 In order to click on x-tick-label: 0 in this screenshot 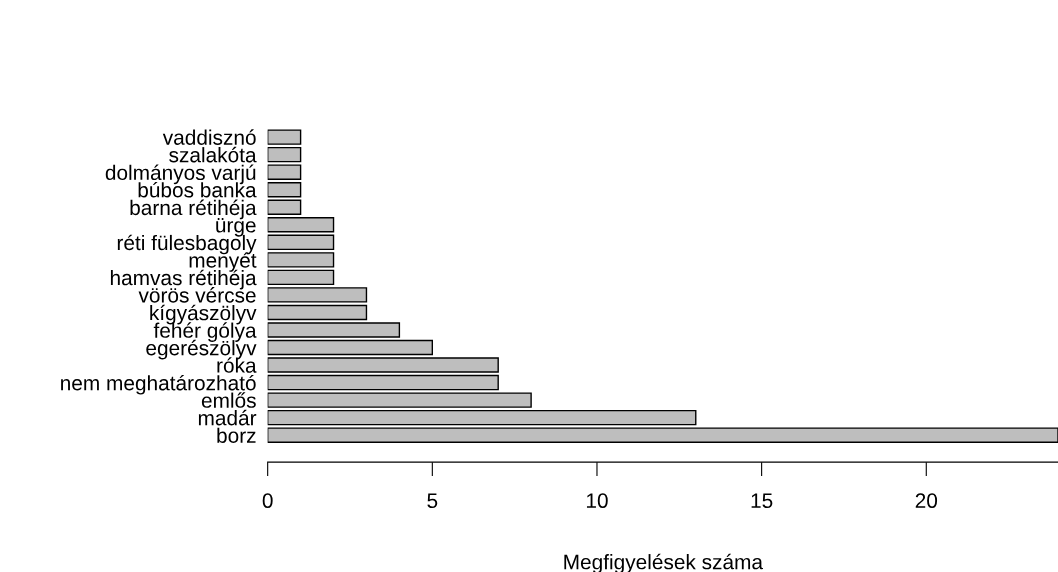, I will do `click(267, 501)`.